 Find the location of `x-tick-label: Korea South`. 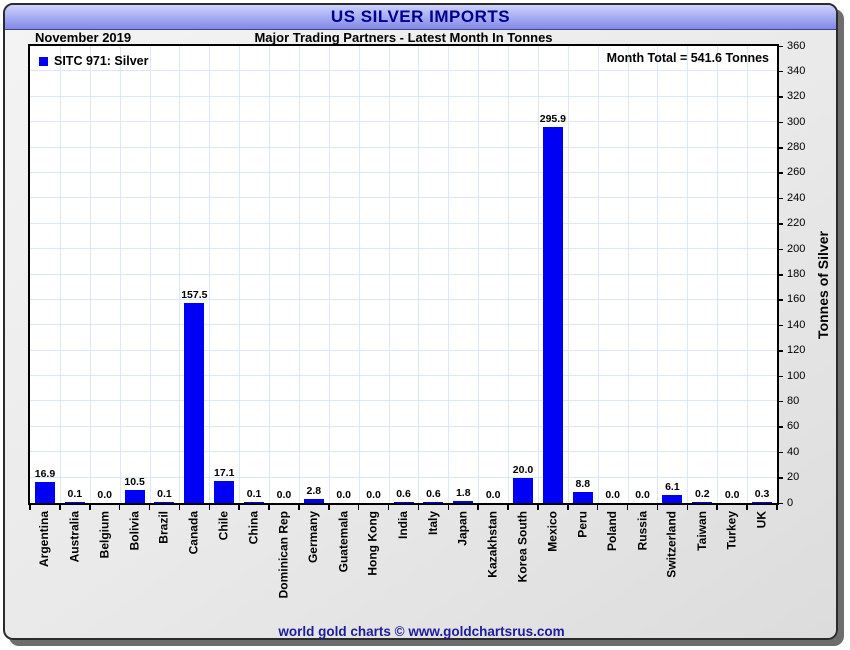

x-tick-label: Korea South is located at coordinates (522, 547).